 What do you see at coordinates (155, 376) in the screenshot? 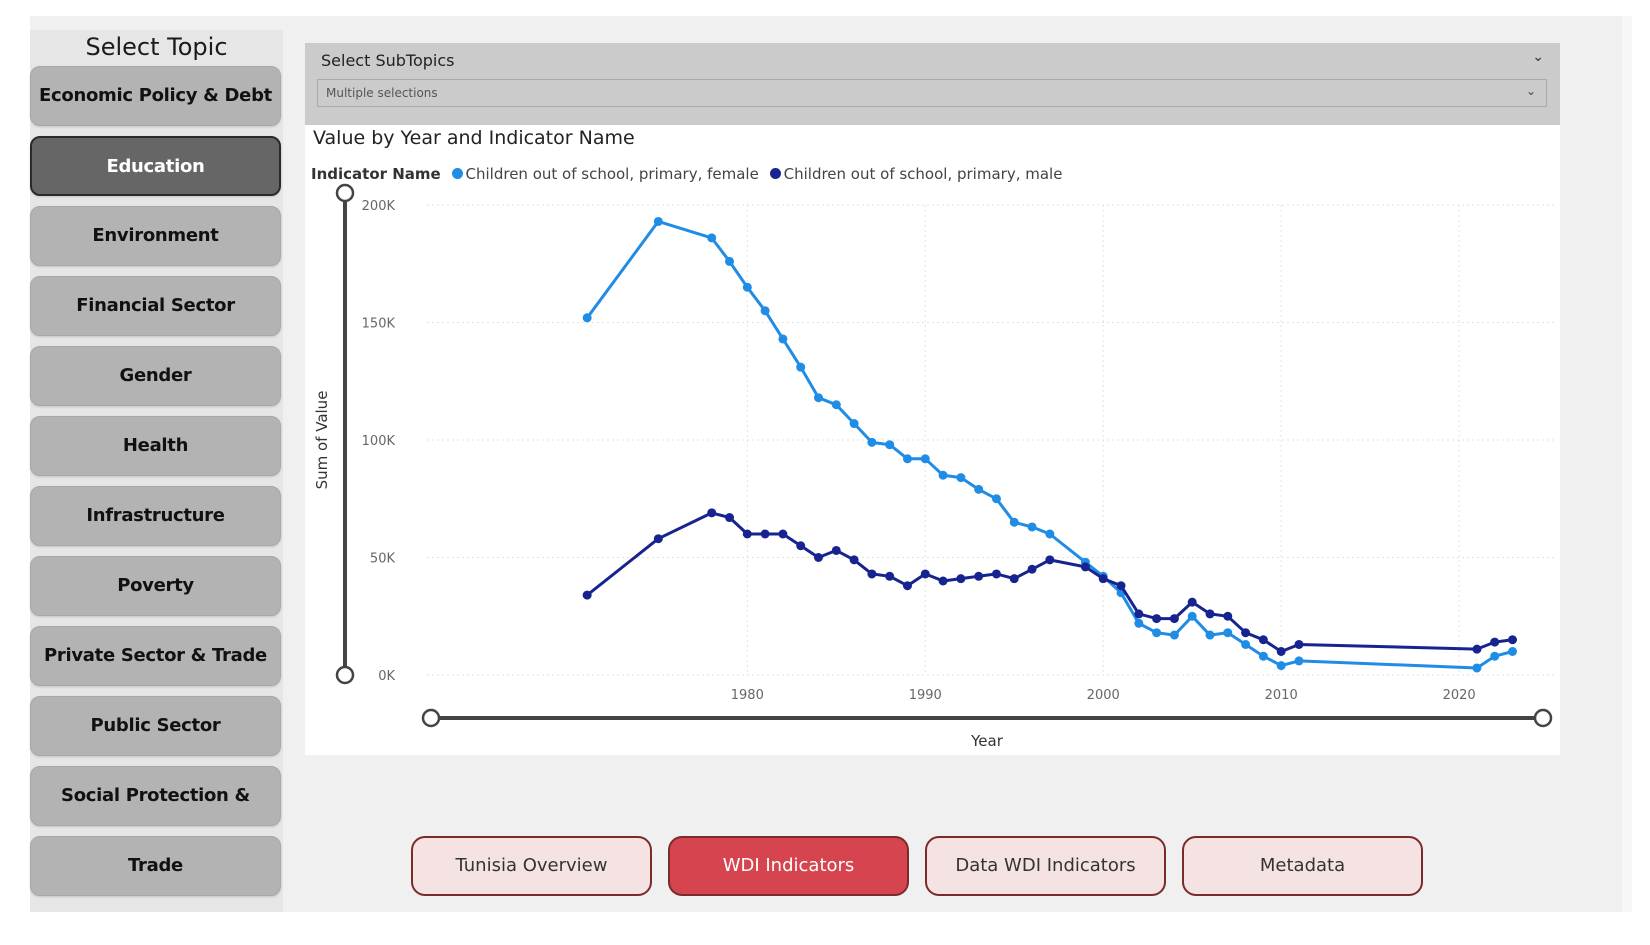
I see `topic-button-gender: Gender` at bounding box center [155, 376].